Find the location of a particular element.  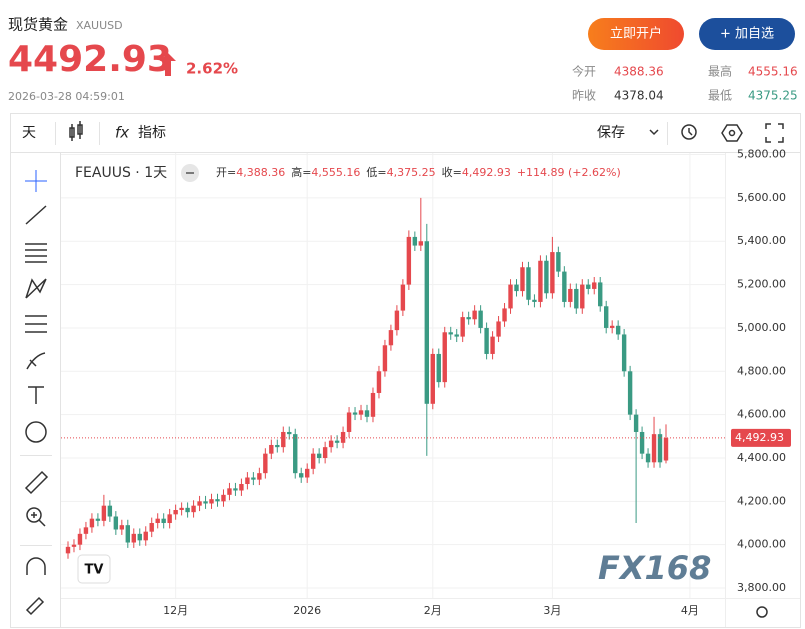

ruler-tool is located at coordinates (36, 482).